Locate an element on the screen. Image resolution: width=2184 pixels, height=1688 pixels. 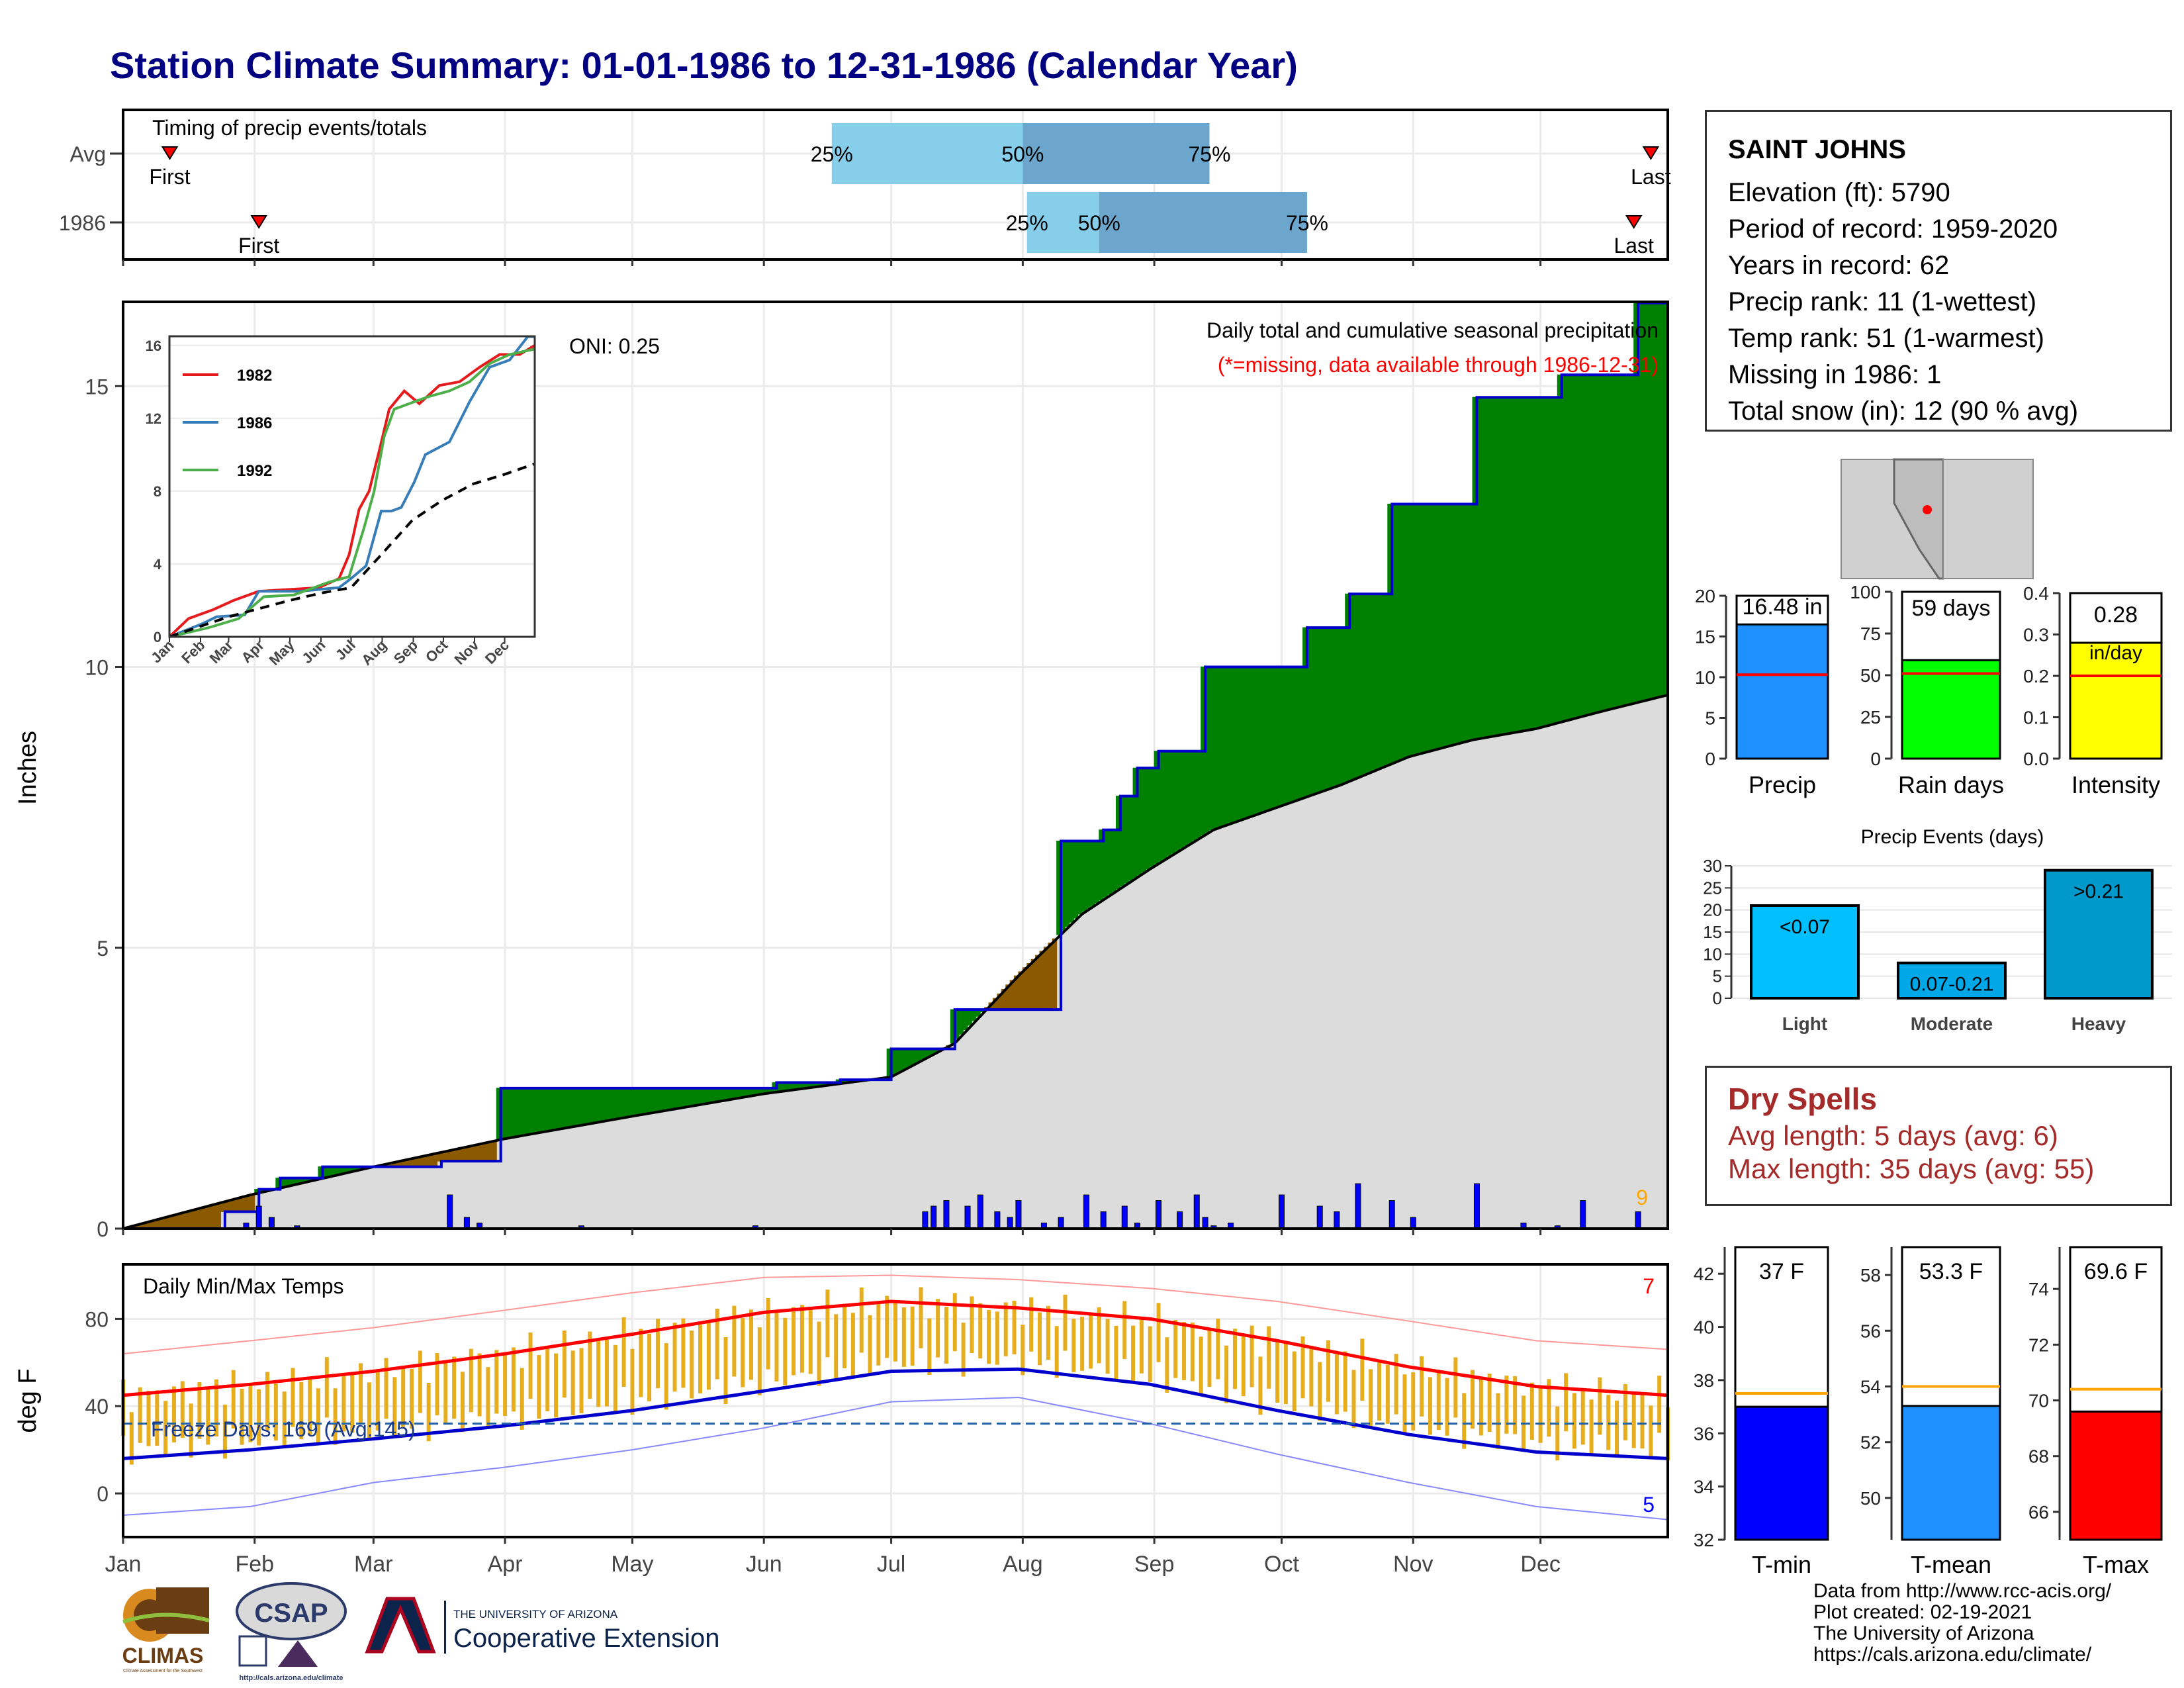
side-bar-y-tick-label: 0.3 is located at coordinates (2036, 635).